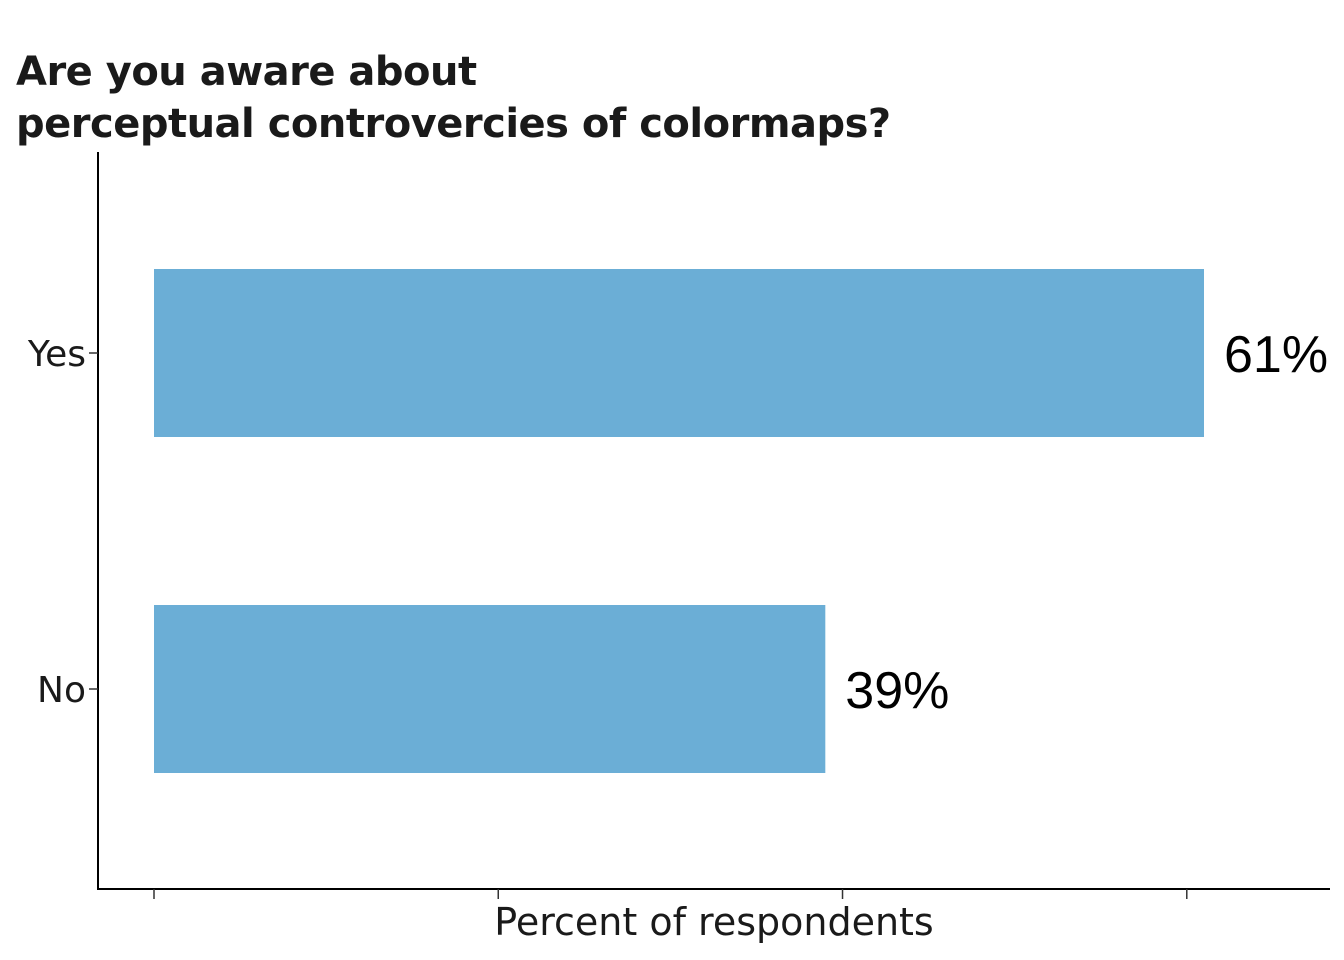  What do you see at coordinates (713, 922) in the screenshot?
I see `x-axis-title: Percent of respondents` at bounding box center [713, 922].